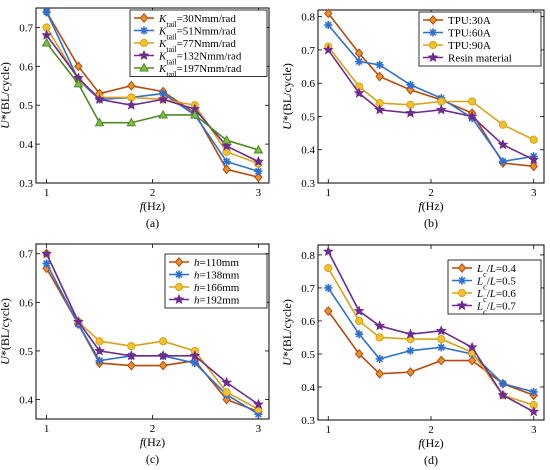 This screenshot has width=550, height=470. Describe the element at coordinates (216, 263) in the screenshot. I see `legend-label: h=110mm` at that location.